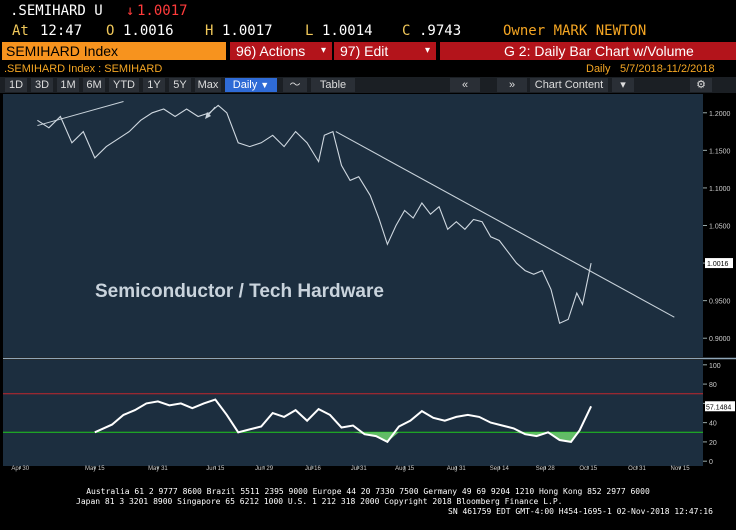 This screenshot has height=530, width=736. Describe the element at coordinates (247, 31) in the screenshot. I see `high-value: 1.0017` at that location.